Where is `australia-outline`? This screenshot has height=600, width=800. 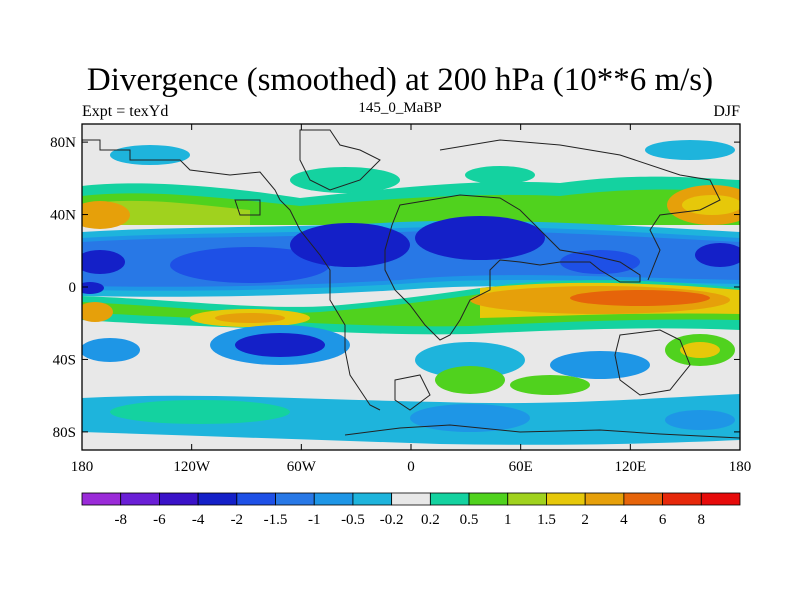
australia-outline is located at coordinates (652, 362).